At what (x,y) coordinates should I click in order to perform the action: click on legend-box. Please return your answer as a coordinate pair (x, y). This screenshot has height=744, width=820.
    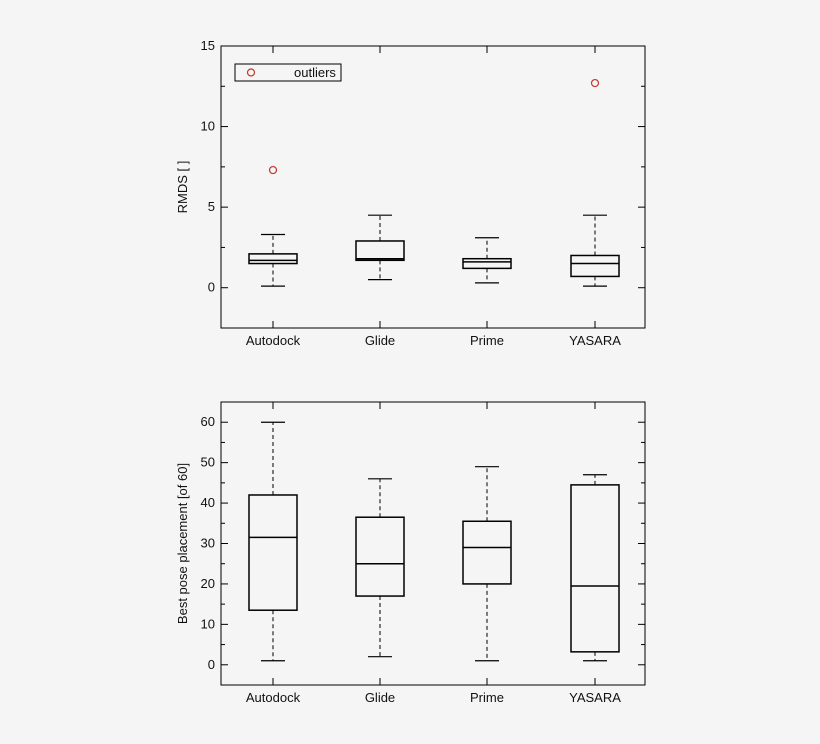
    Looking at the image, I should click on (288, 72).